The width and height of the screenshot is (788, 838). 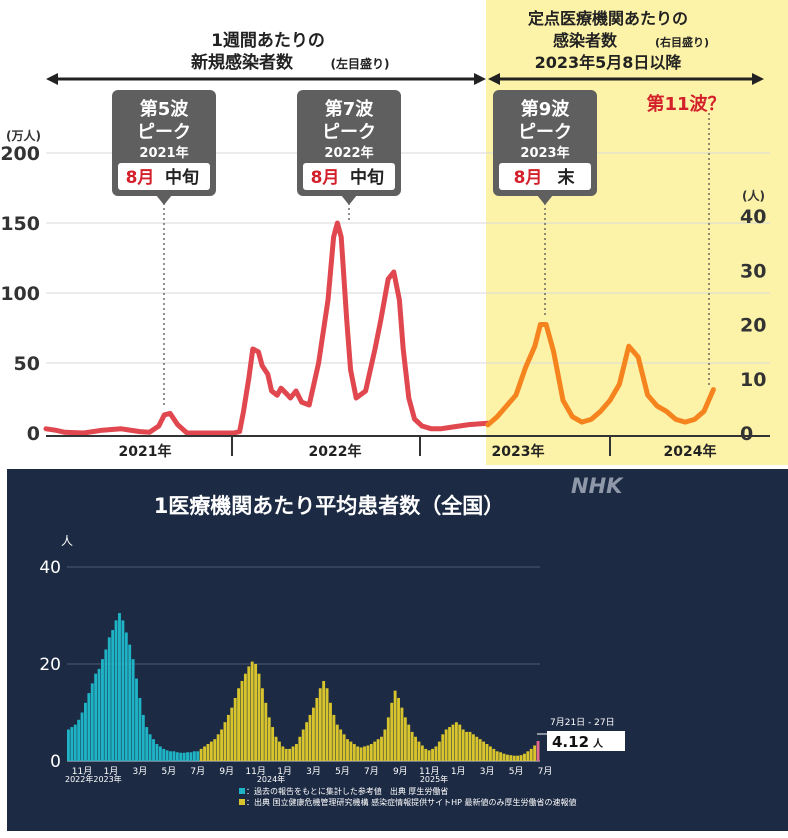 I want to click on x-label-2023: 2023年, so click(x=518, y=451).